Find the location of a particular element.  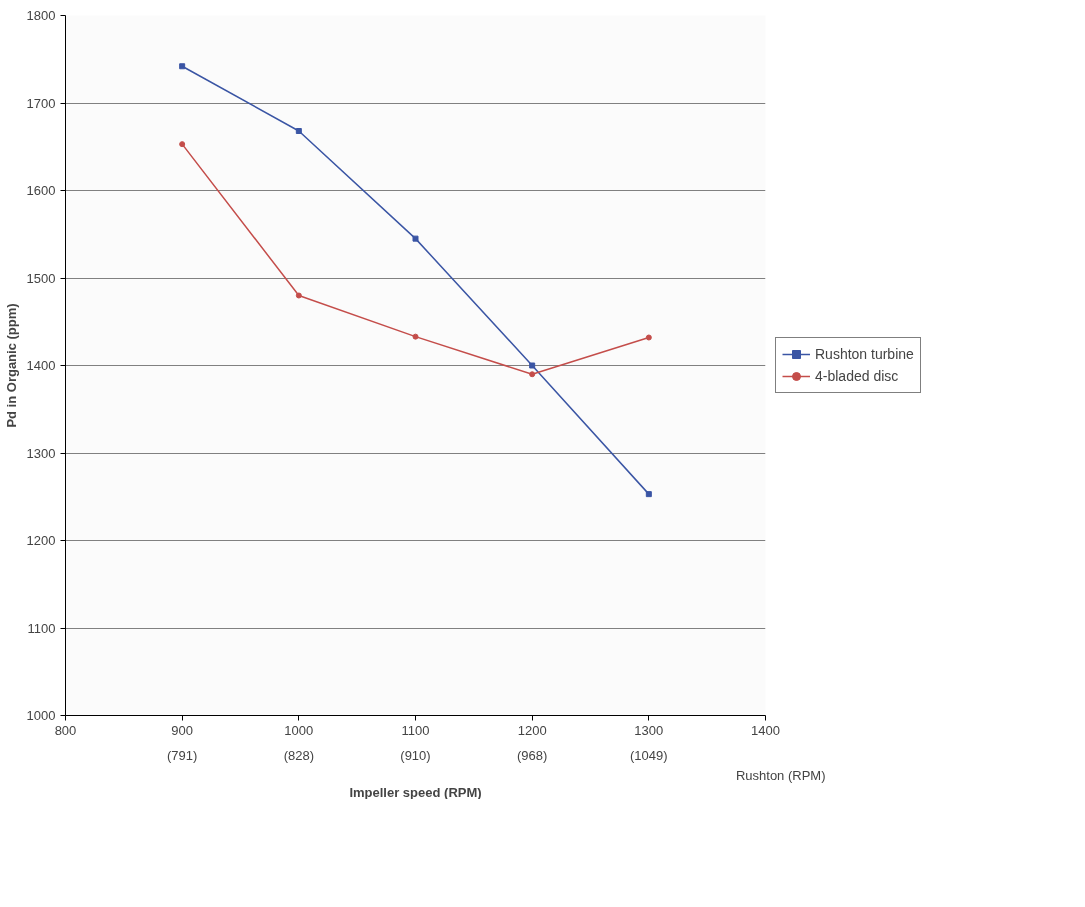

y-tick-label: 1700 is located at coordinates (41, 103).